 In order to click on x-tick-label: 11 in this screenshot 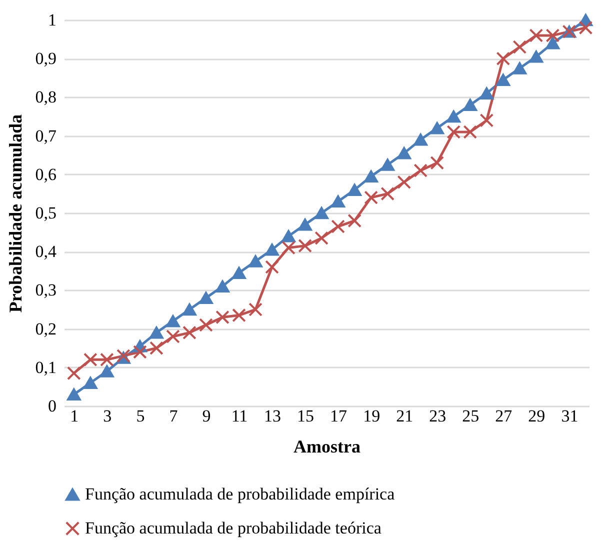, I will do `click(239, 416)`.